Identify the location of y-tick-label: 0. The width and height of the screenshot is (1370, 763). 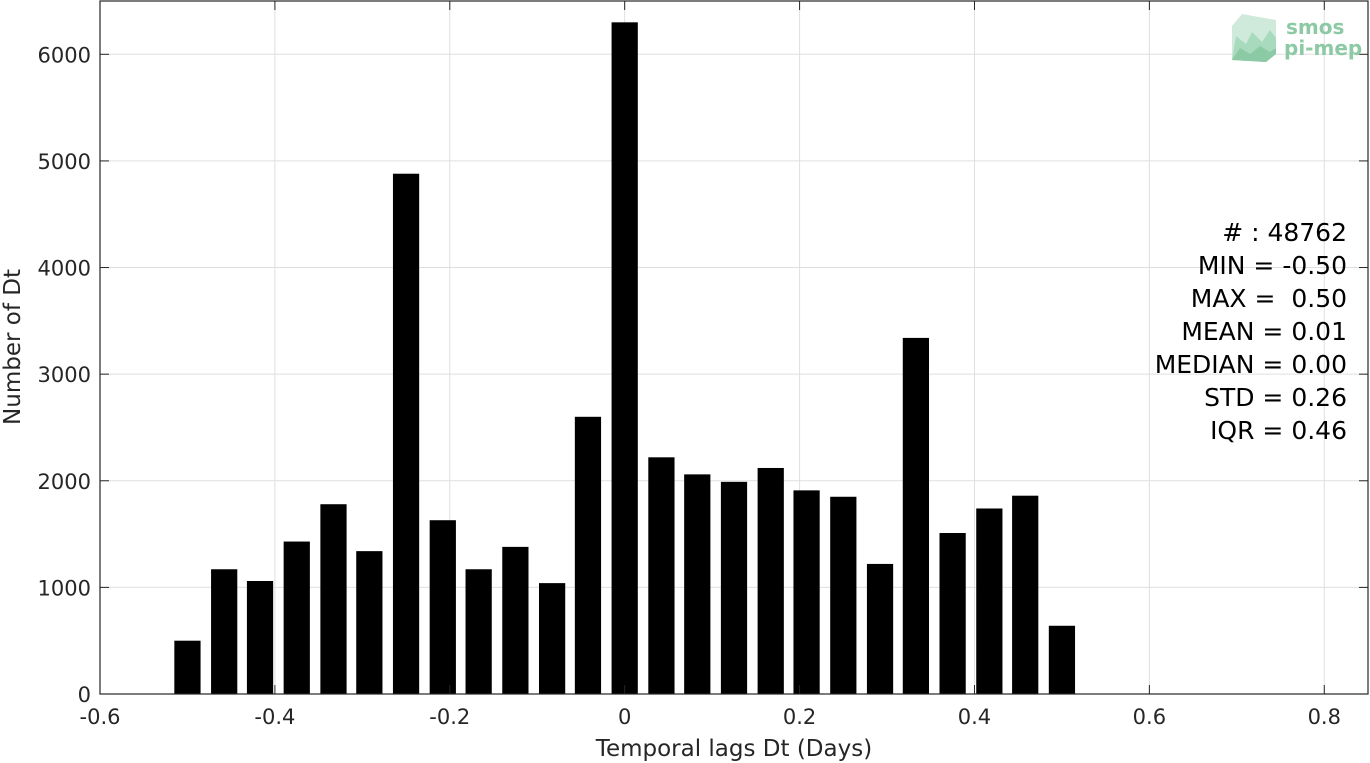
(84, 695).